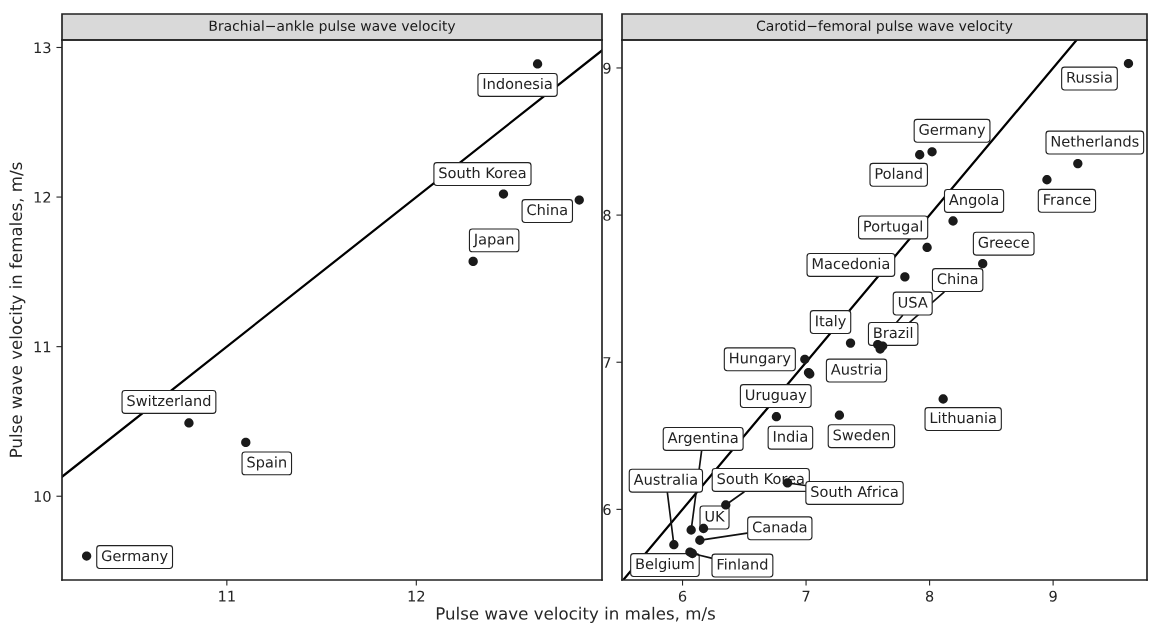  I want to click on y-tick-label: 6, so click(607, 510).